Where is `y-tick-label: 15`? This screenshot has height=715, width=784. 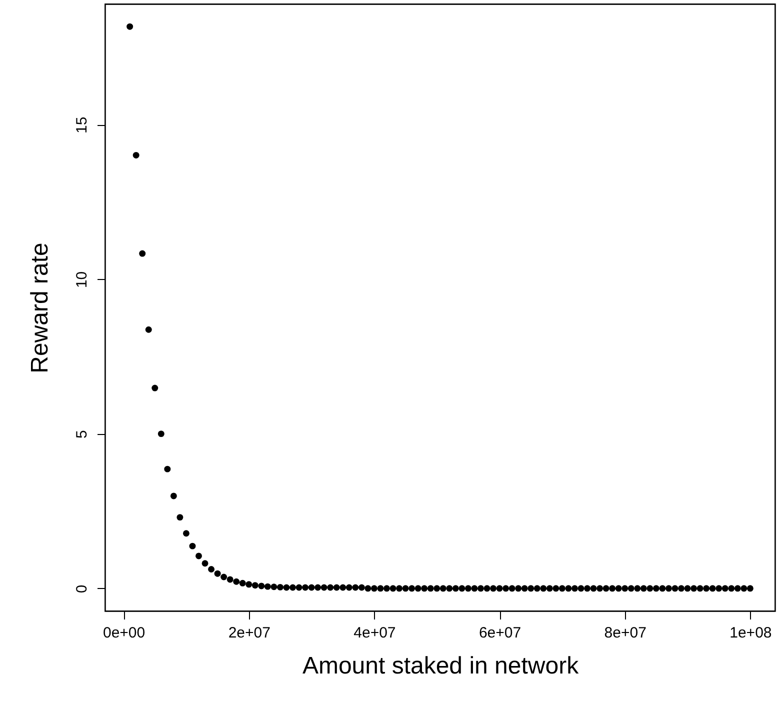
y-tick-label: 15 is located at coordinates (82, 125).